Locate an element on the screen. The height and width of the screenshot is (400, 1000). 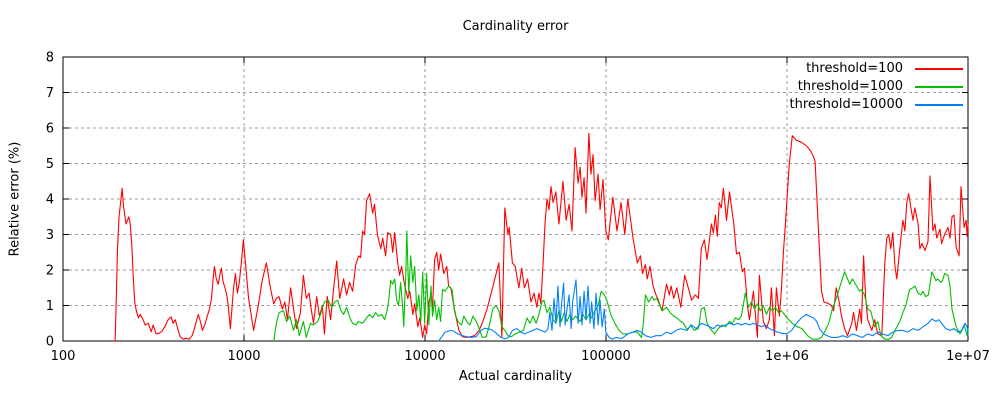
x-tick-label: 10000 is located at coordinates (424, 356).